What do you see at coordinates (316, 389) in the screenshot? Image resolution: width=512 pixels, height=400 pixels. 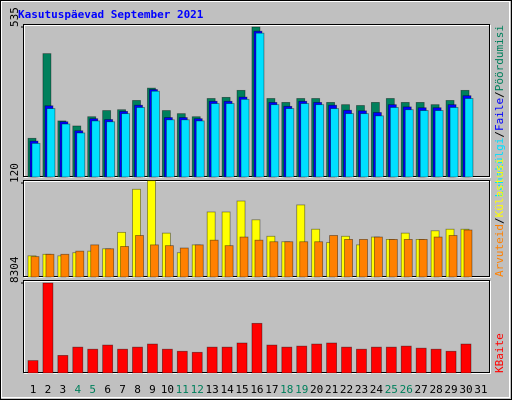 I see `x-tick-label: 20` at bounding box center [316, 389].